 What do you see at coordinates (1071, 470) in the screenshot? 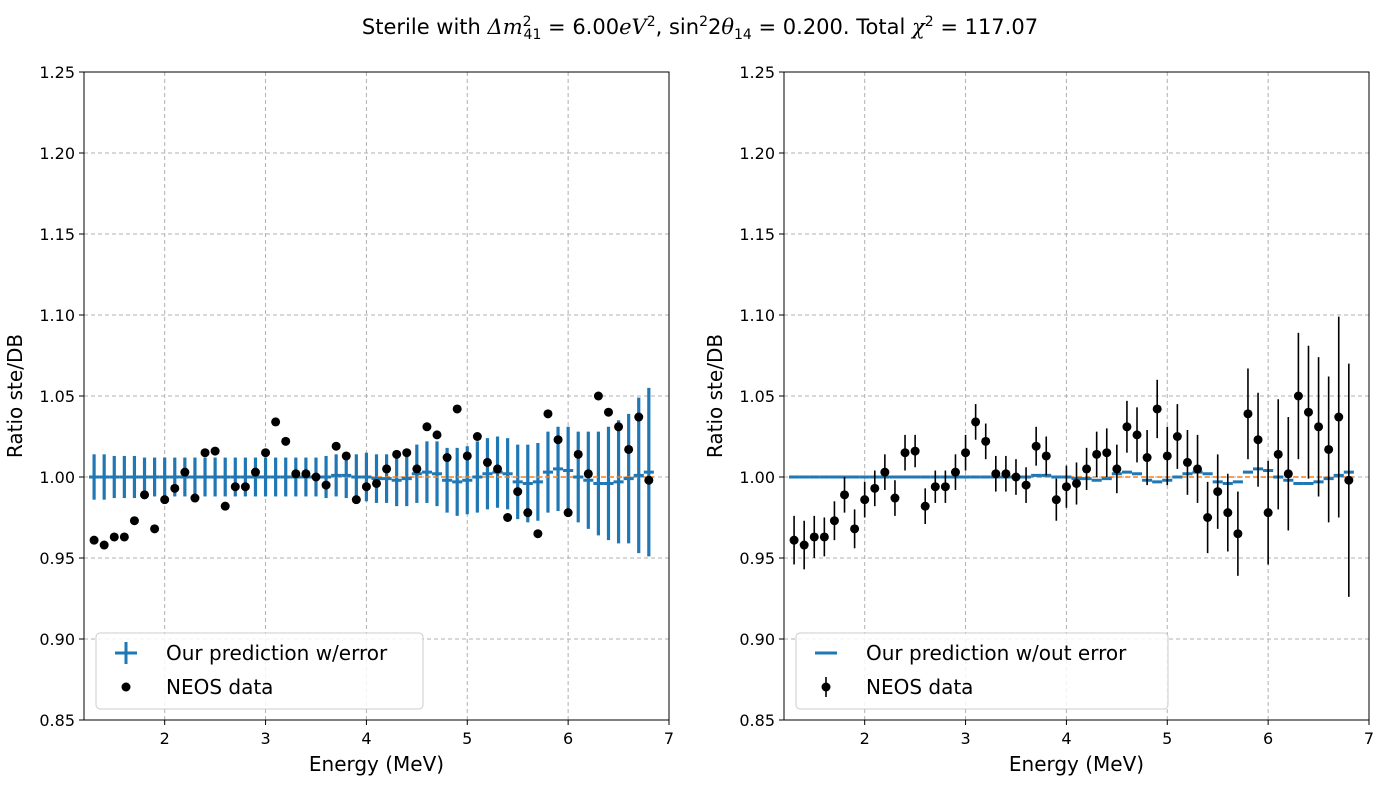
I see `right-data-points` at bounding box center [1071, 470].